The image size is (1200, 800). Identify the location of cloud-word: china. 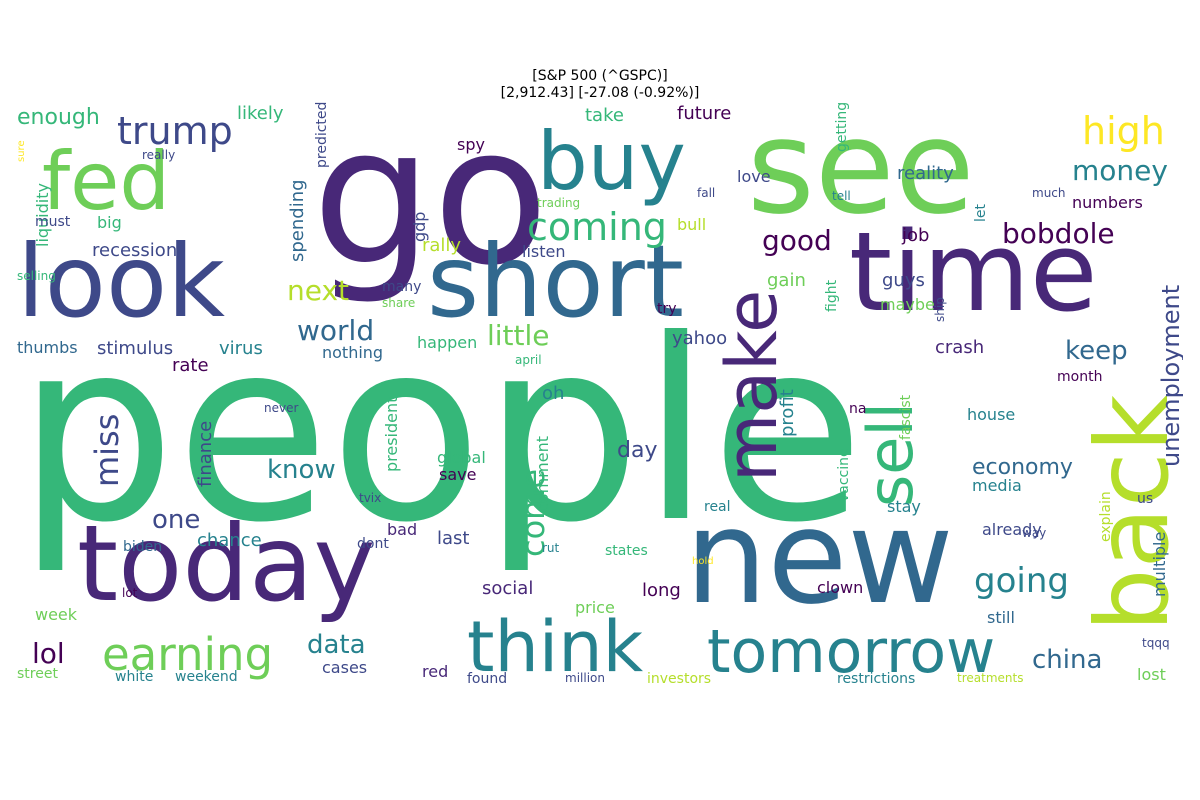
(1067, 660).